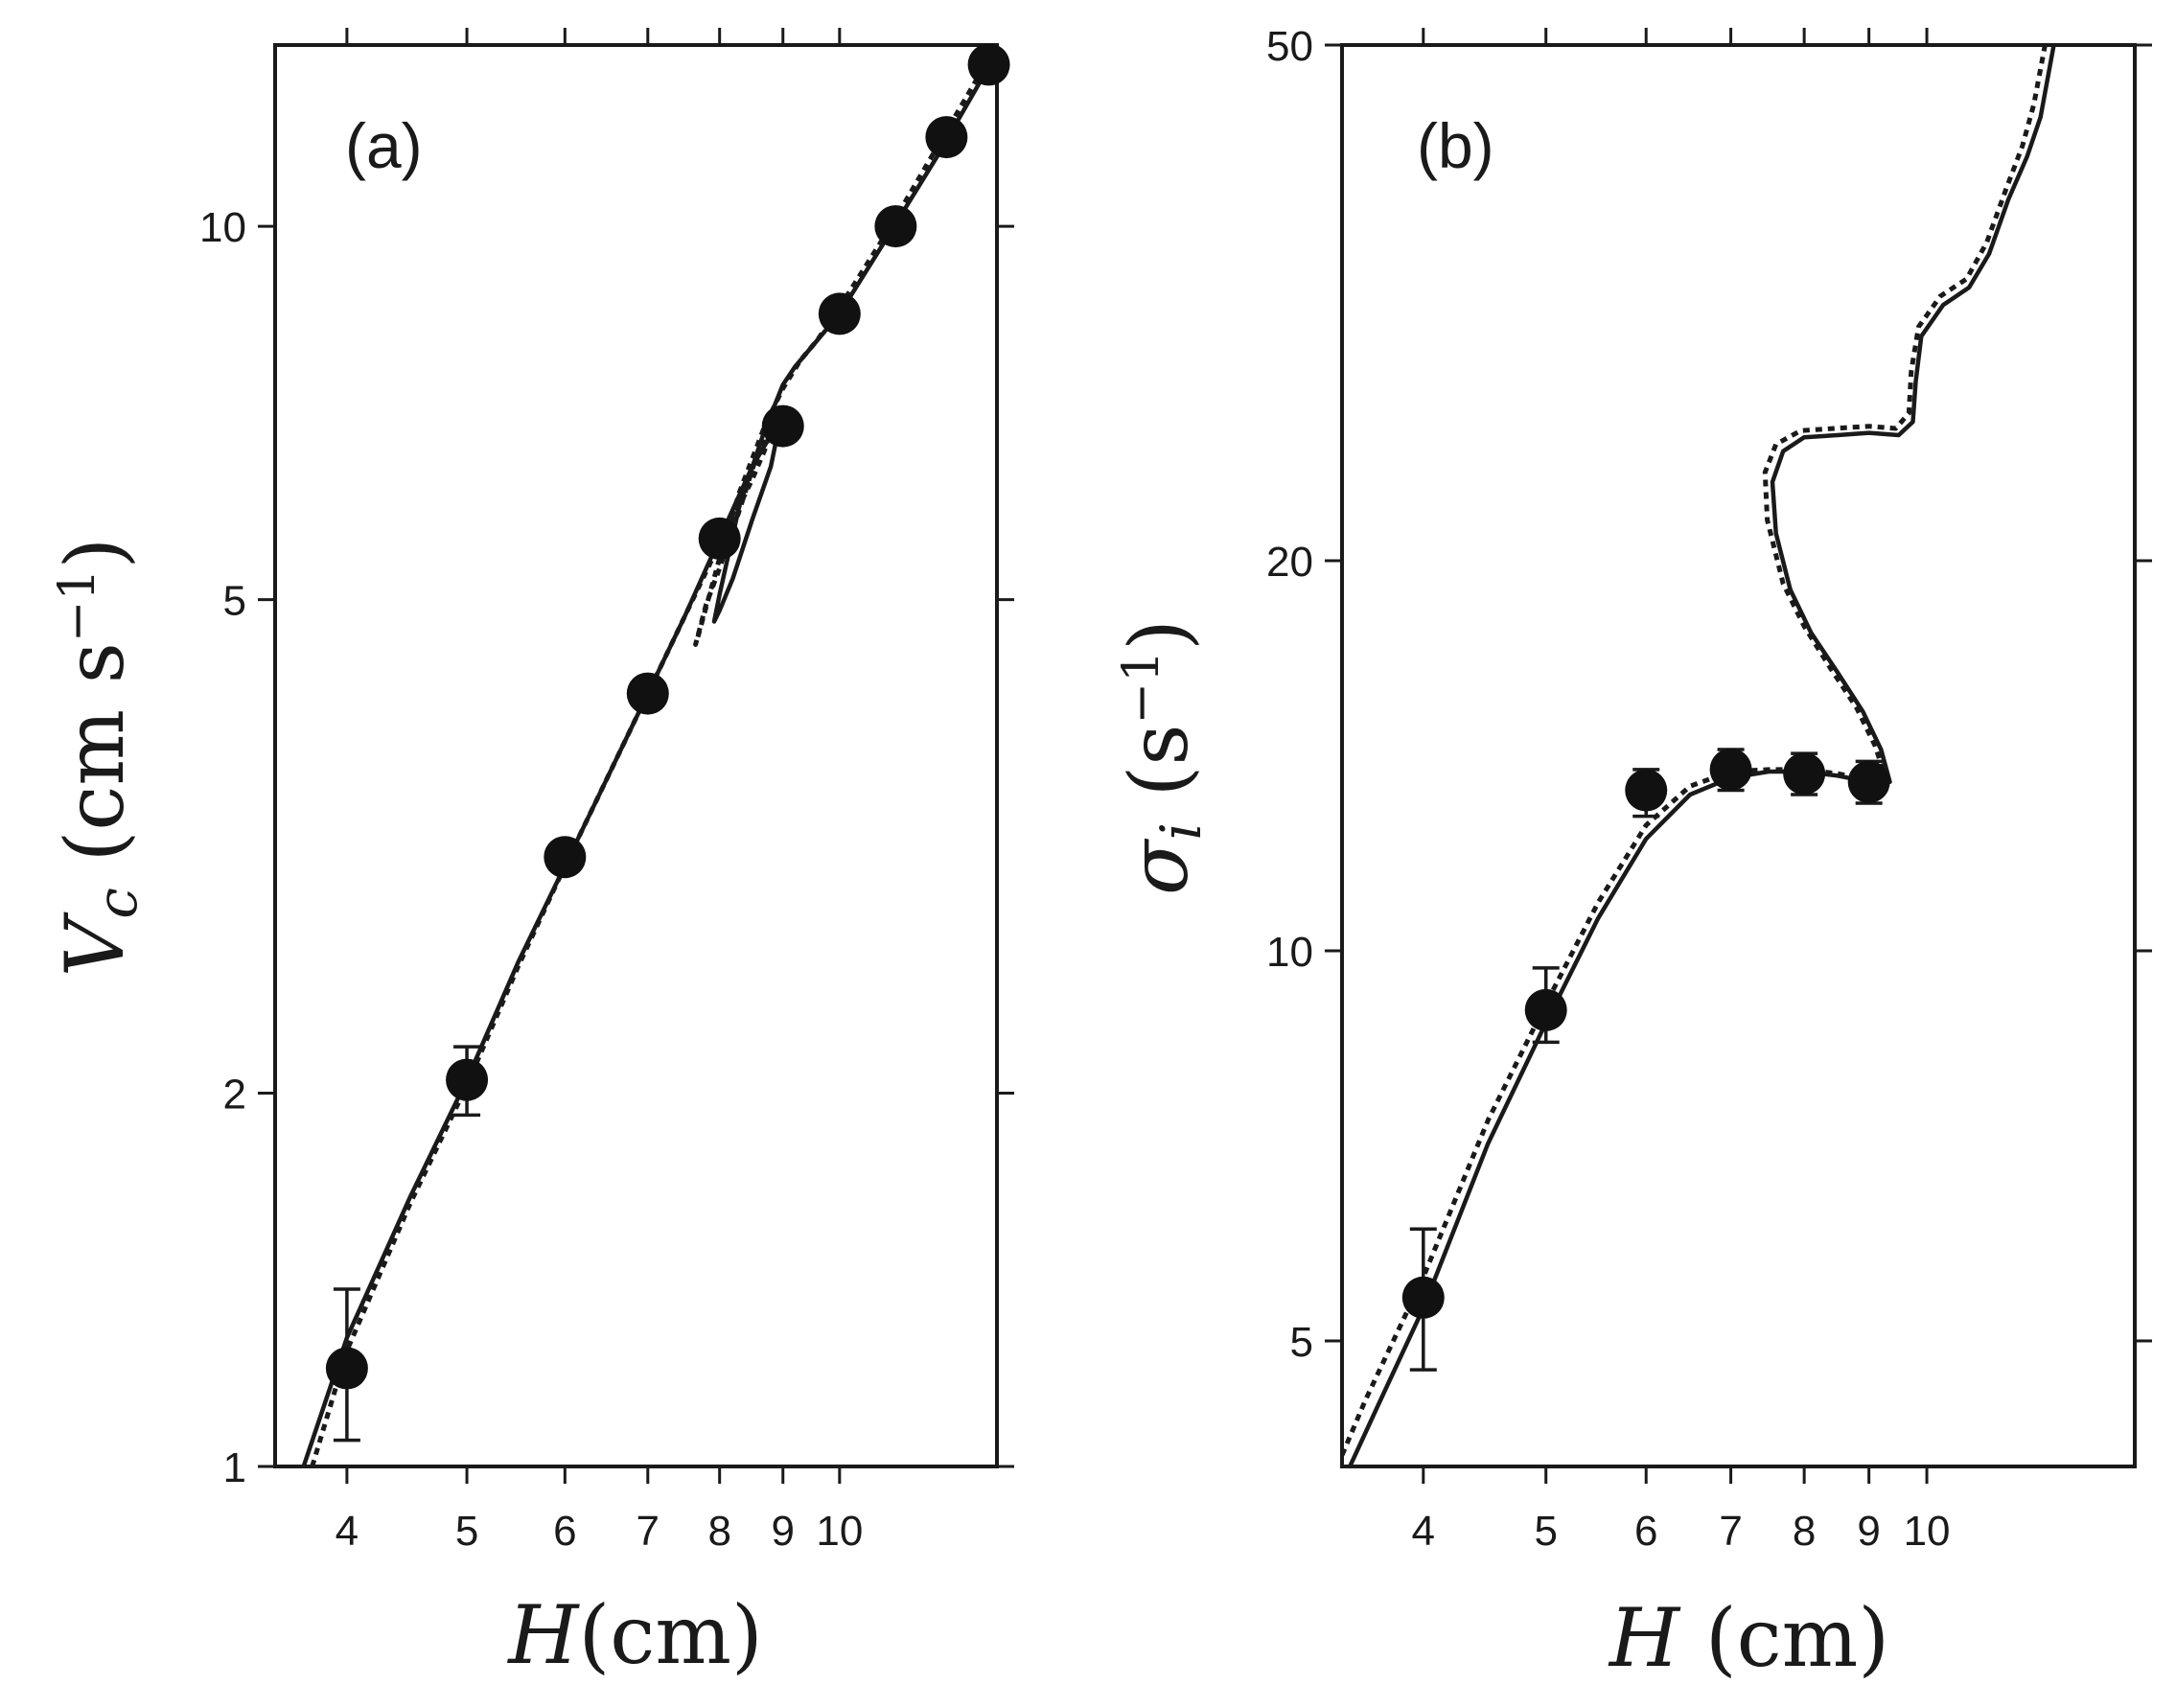 The height and width of the screenshot is (1708, 2176). I want to click on panel-label-a: (a), so click(384, 145).